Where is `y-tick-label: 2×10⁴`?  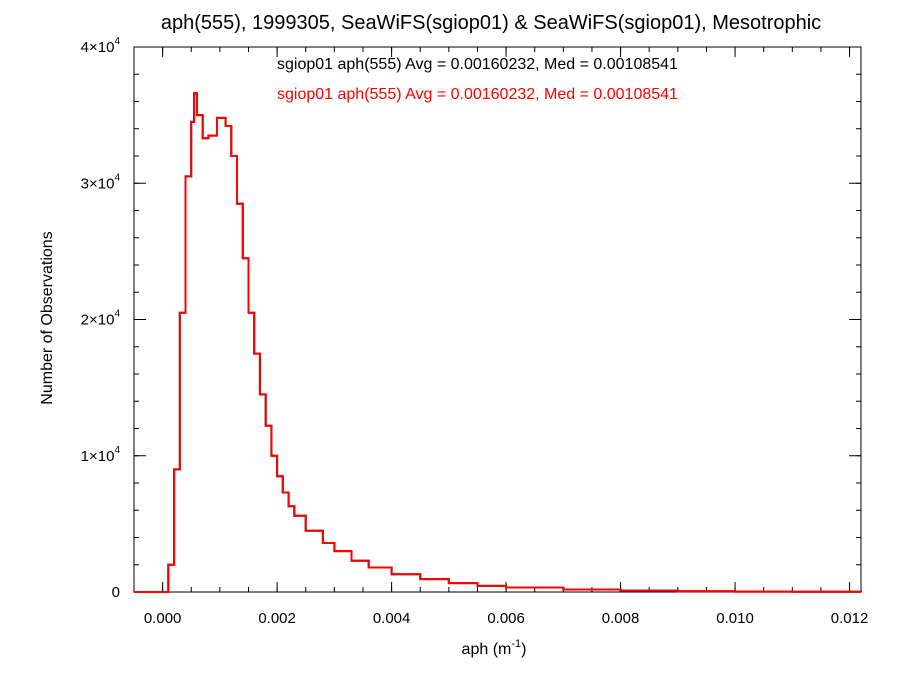 y-tick-label: 2×10⁴ is located at coordinates (101, 319).